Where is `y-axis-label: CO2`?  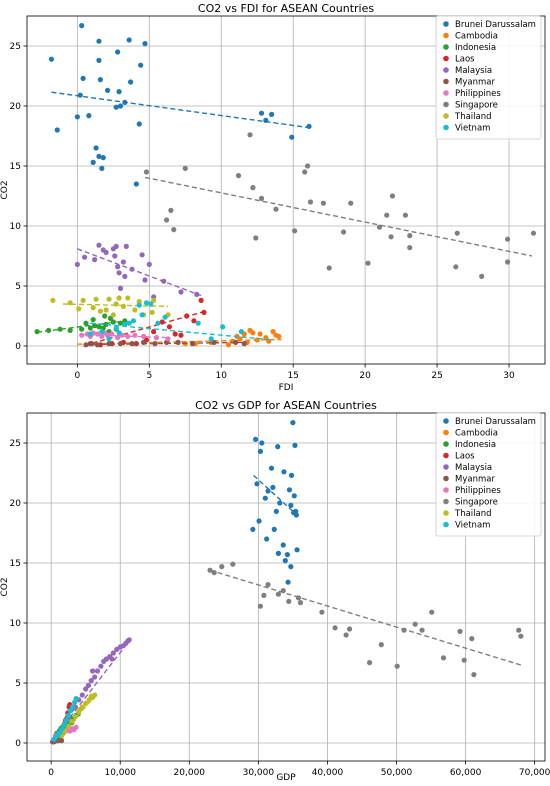 y-axis-label: CO2 is located at coordinates (5, 586).